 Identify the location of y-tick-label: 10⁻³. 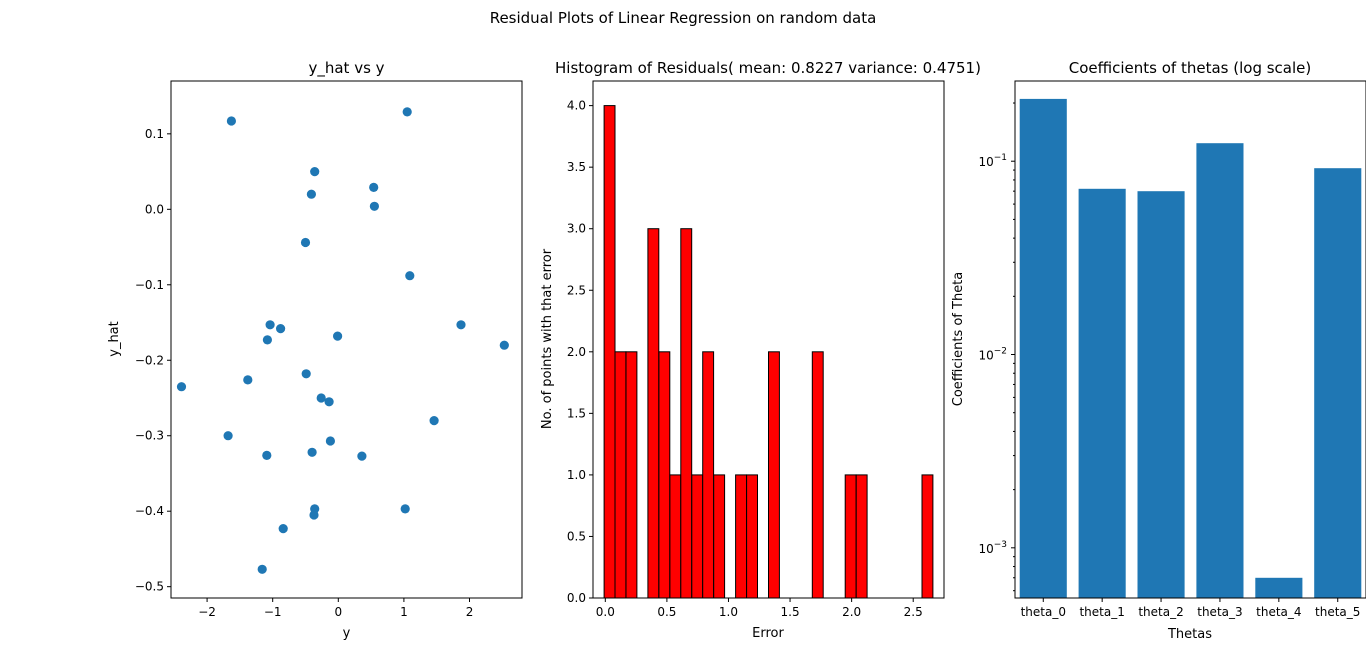
(992, 548).